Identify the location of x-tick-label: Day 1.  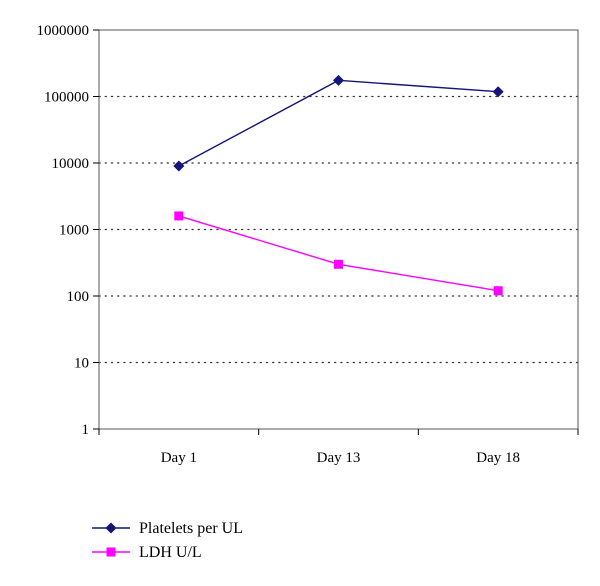
(179, 458).